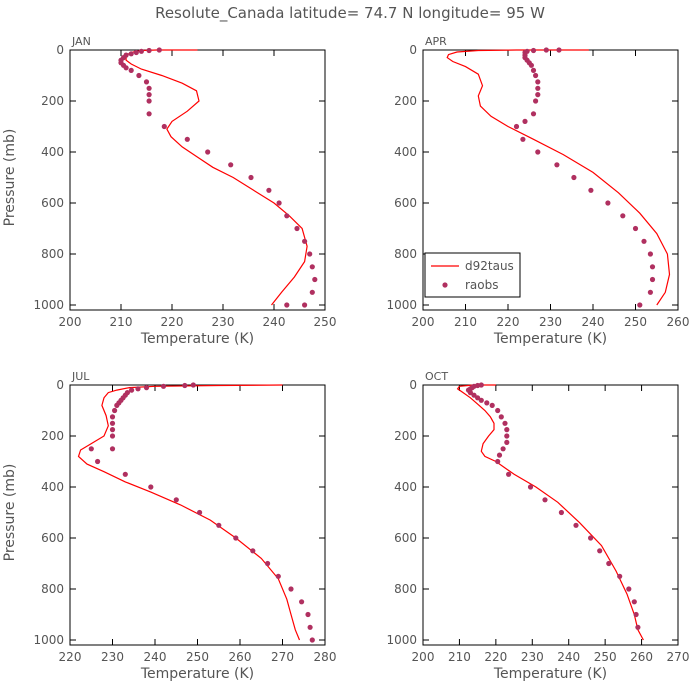 This screenshot has width=700, height=700. What do you see at coordinates (282, 657) in the screenshot?
I see `x-tick-label: 270` at bounding box center [282, 657].